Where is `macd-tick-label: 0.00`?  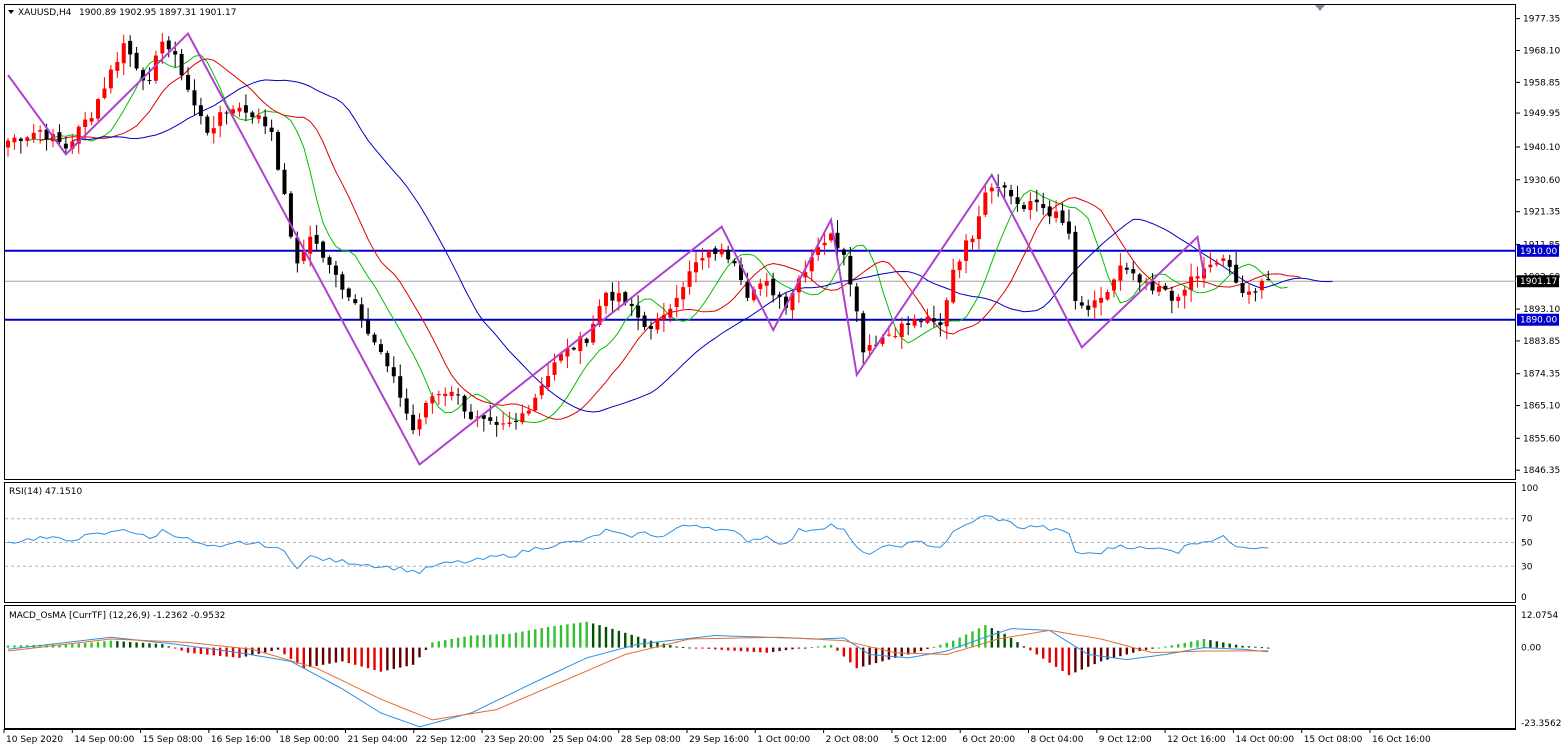 macd-tick-label: 0.00 is located at coordinates (1531, 649).